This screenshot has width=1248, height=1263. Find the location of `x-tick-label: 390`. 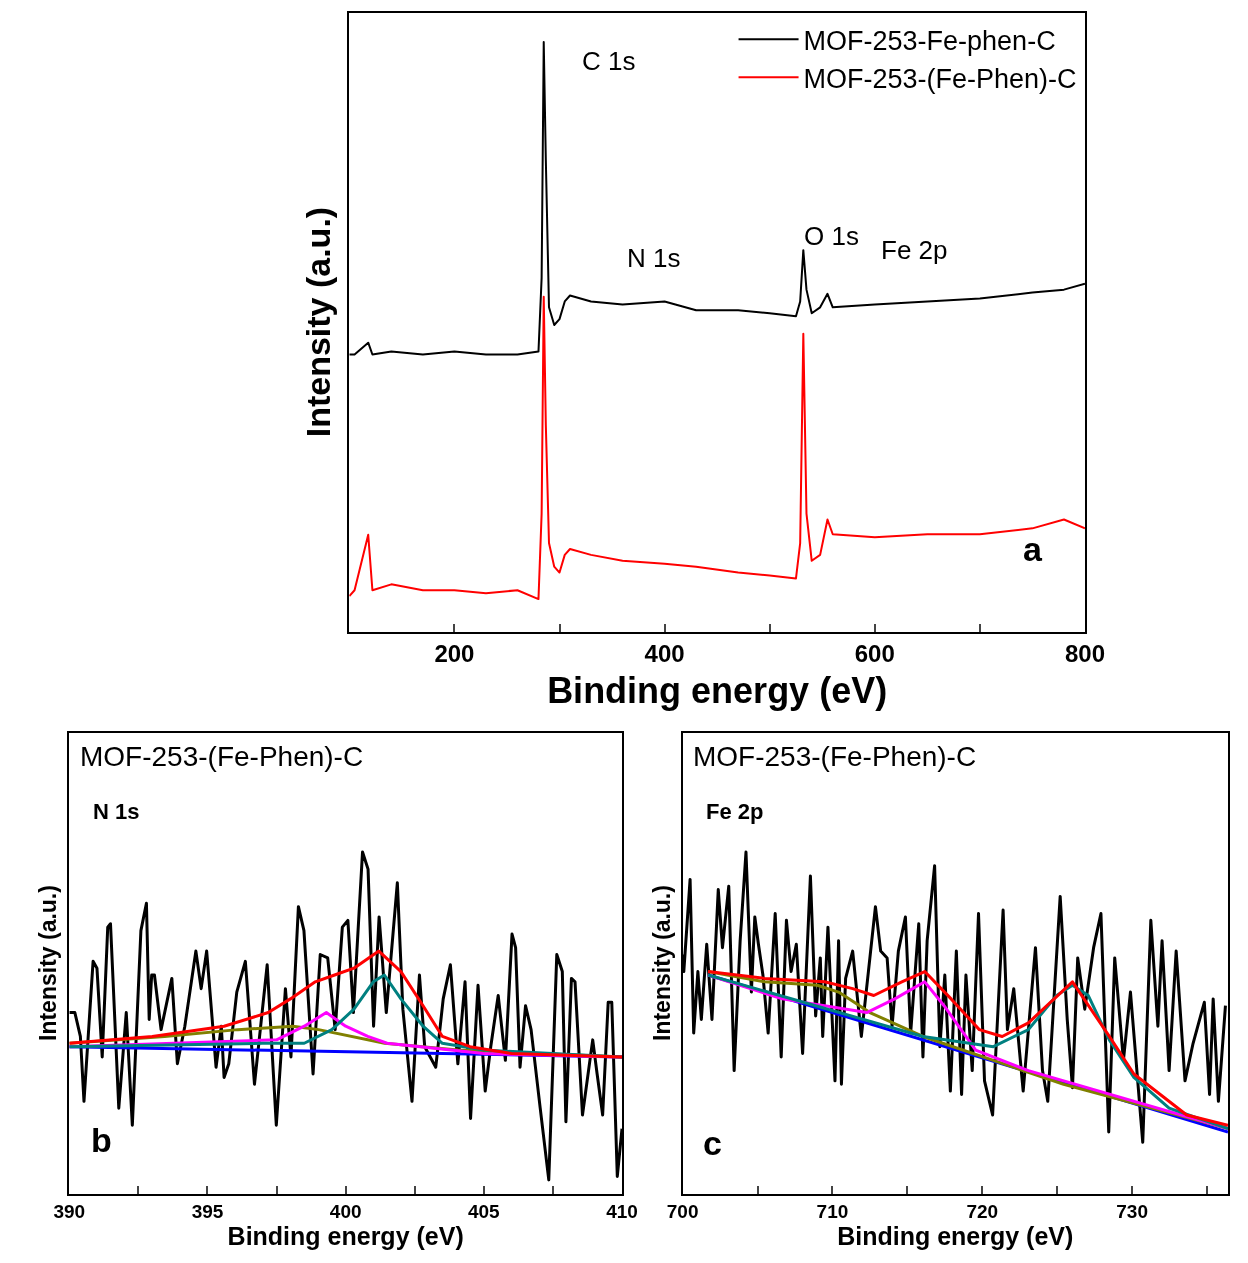

x-tick-label: 390 is located at coordinates (69, 1212).